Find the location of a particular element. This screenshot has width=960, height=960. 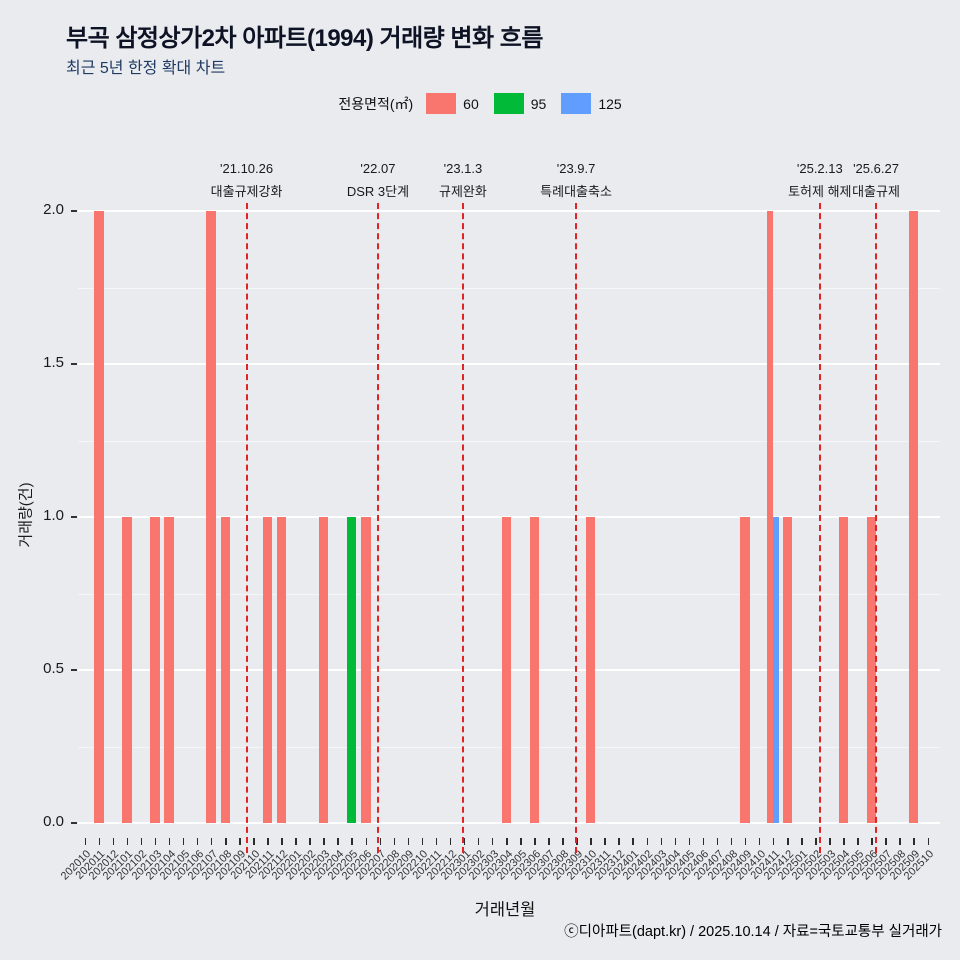

legend-item: 95 is located at coordinates (520, 103).